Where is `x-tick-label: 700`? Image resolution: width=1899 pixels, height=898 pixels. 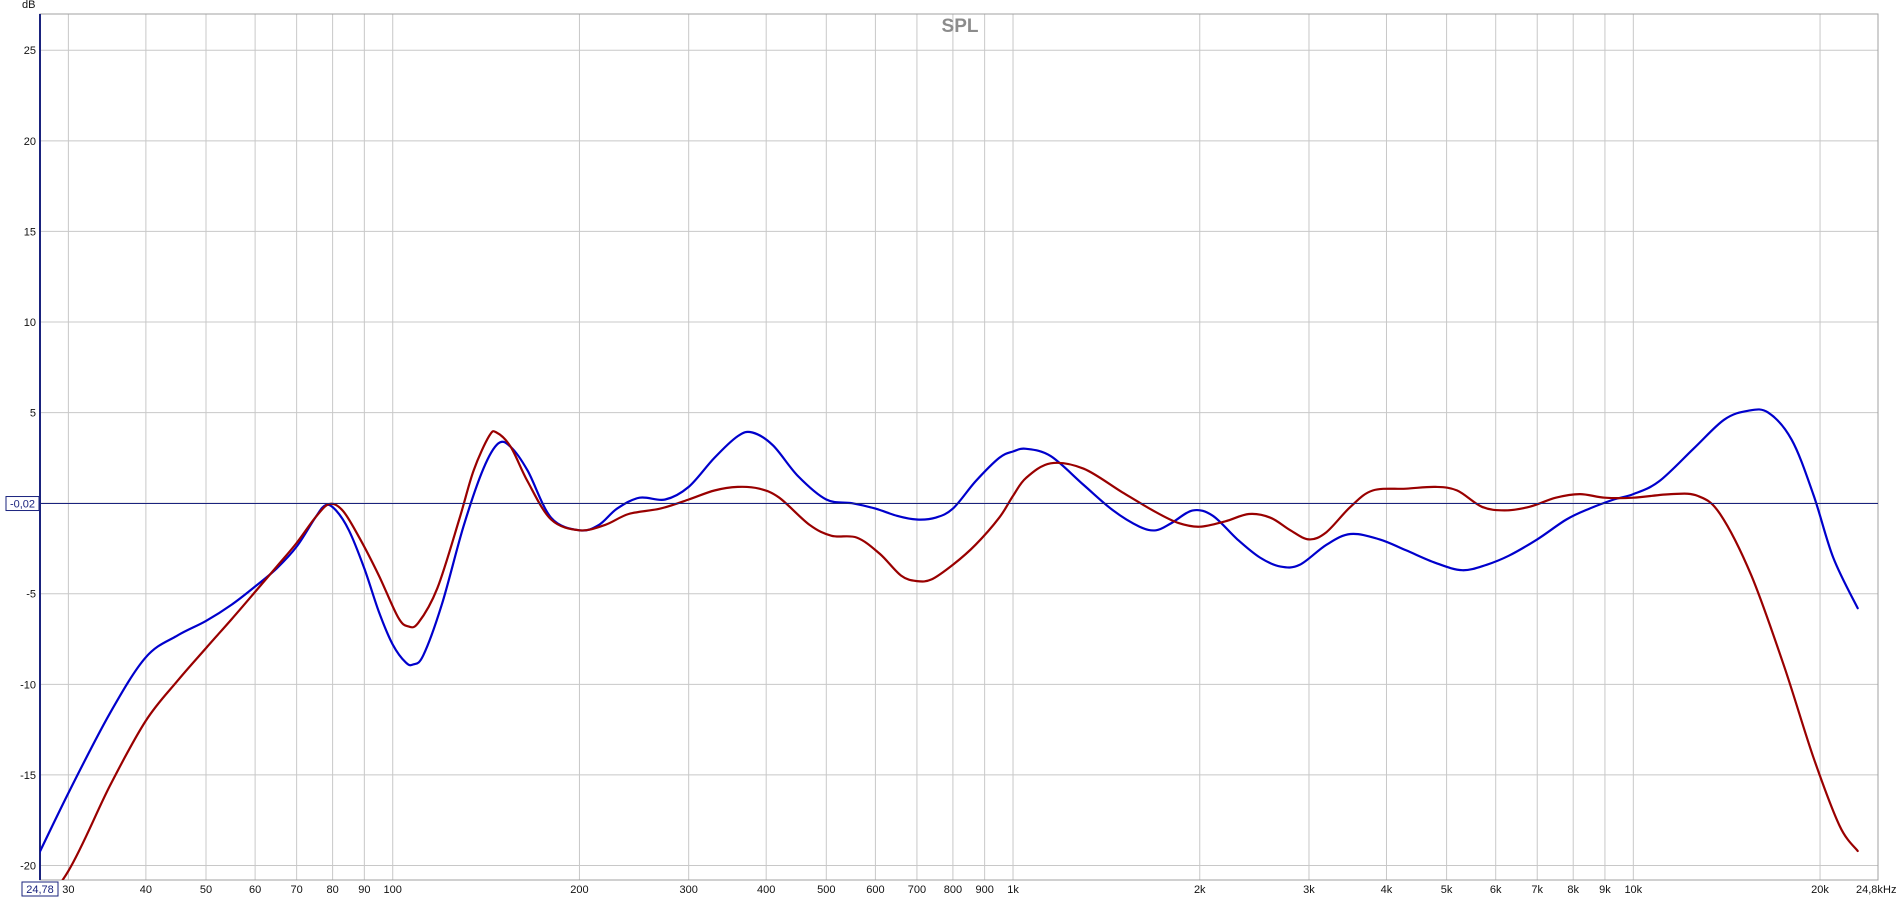
x-tick-label: 700 is located at coordinates (917, 890).